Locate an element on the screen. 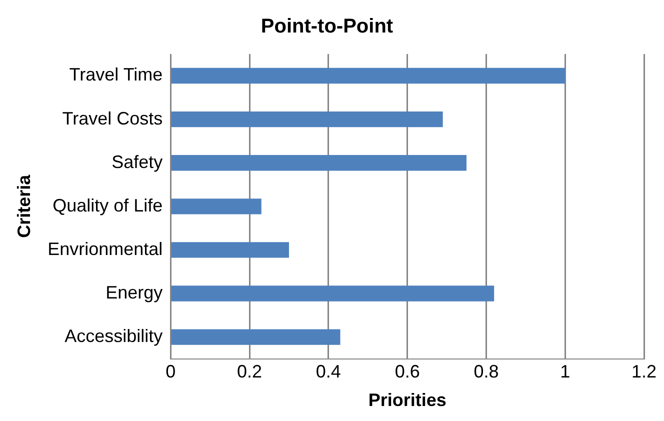  y-axis-title: Criteria is located at coordinates (24, 206).